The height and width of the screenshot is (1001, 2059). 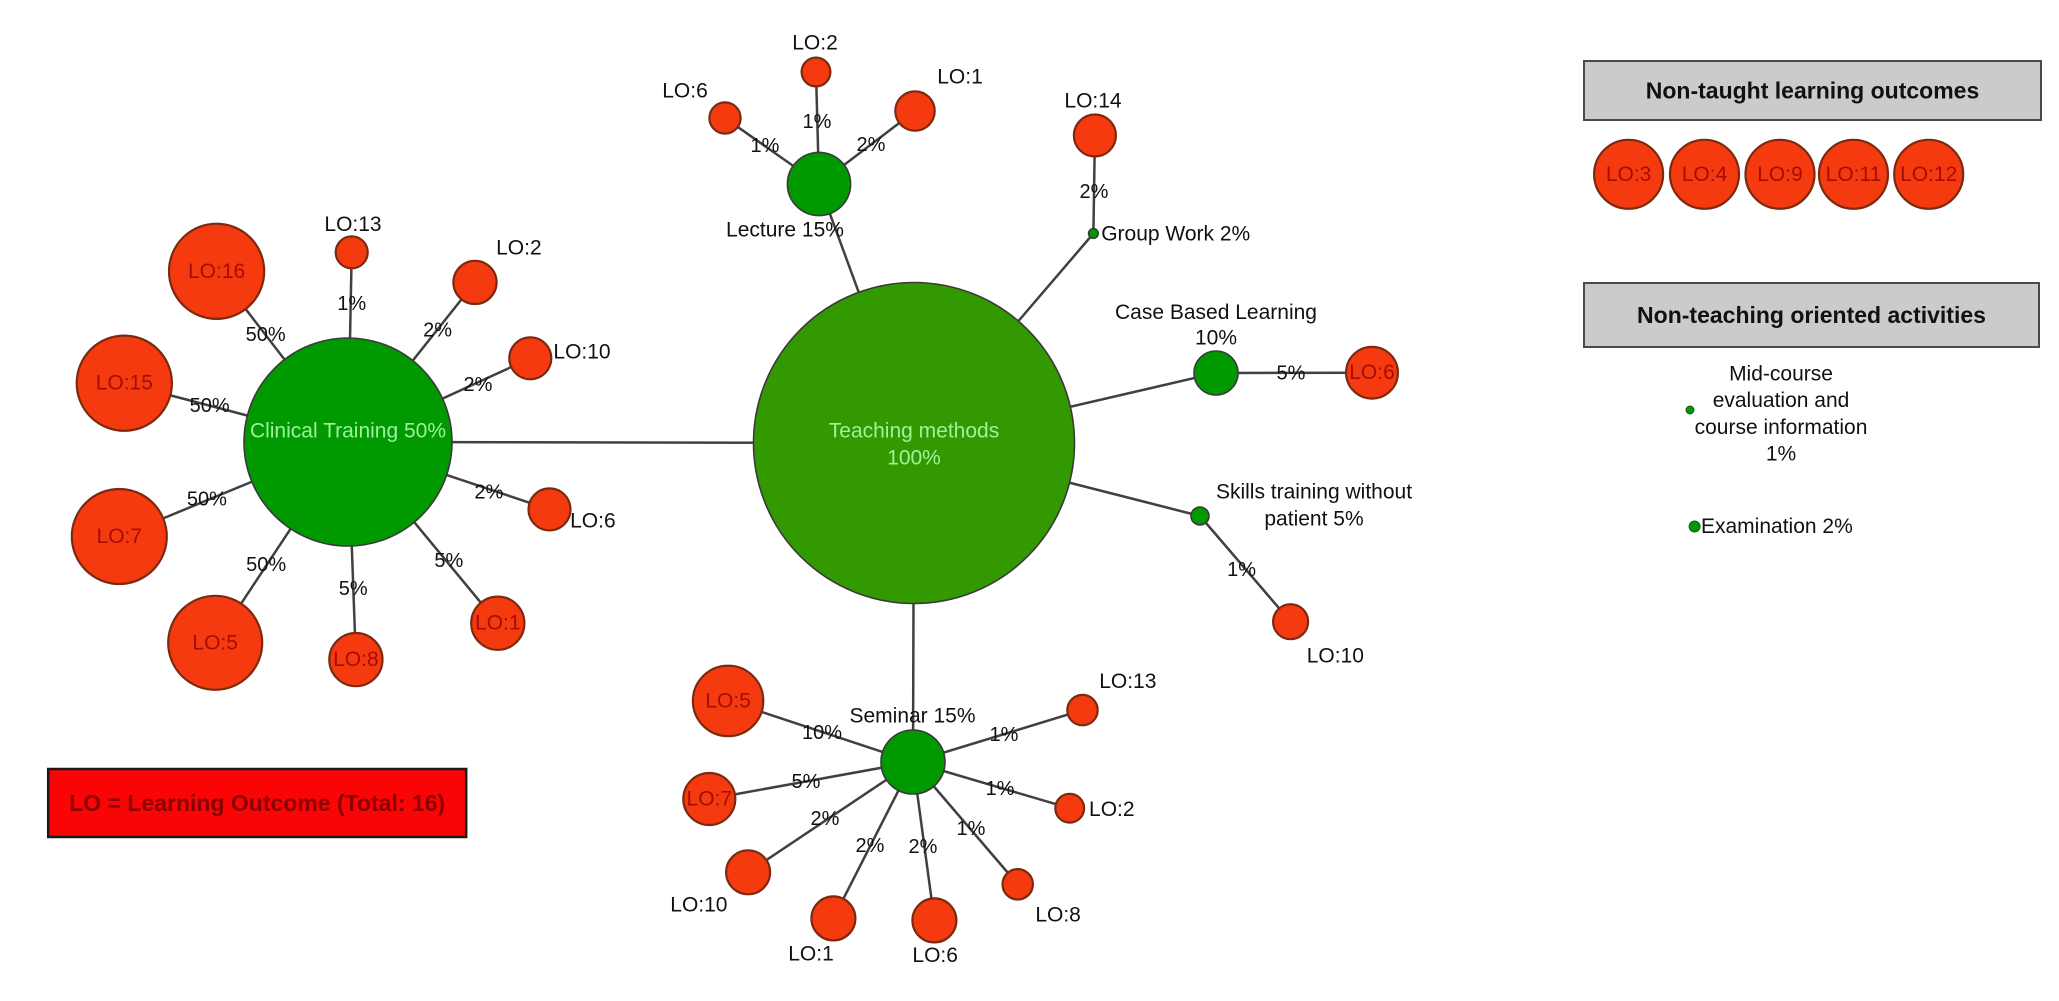 I want to click on svg-text: patient 5%, so click(x=1313, y=519).